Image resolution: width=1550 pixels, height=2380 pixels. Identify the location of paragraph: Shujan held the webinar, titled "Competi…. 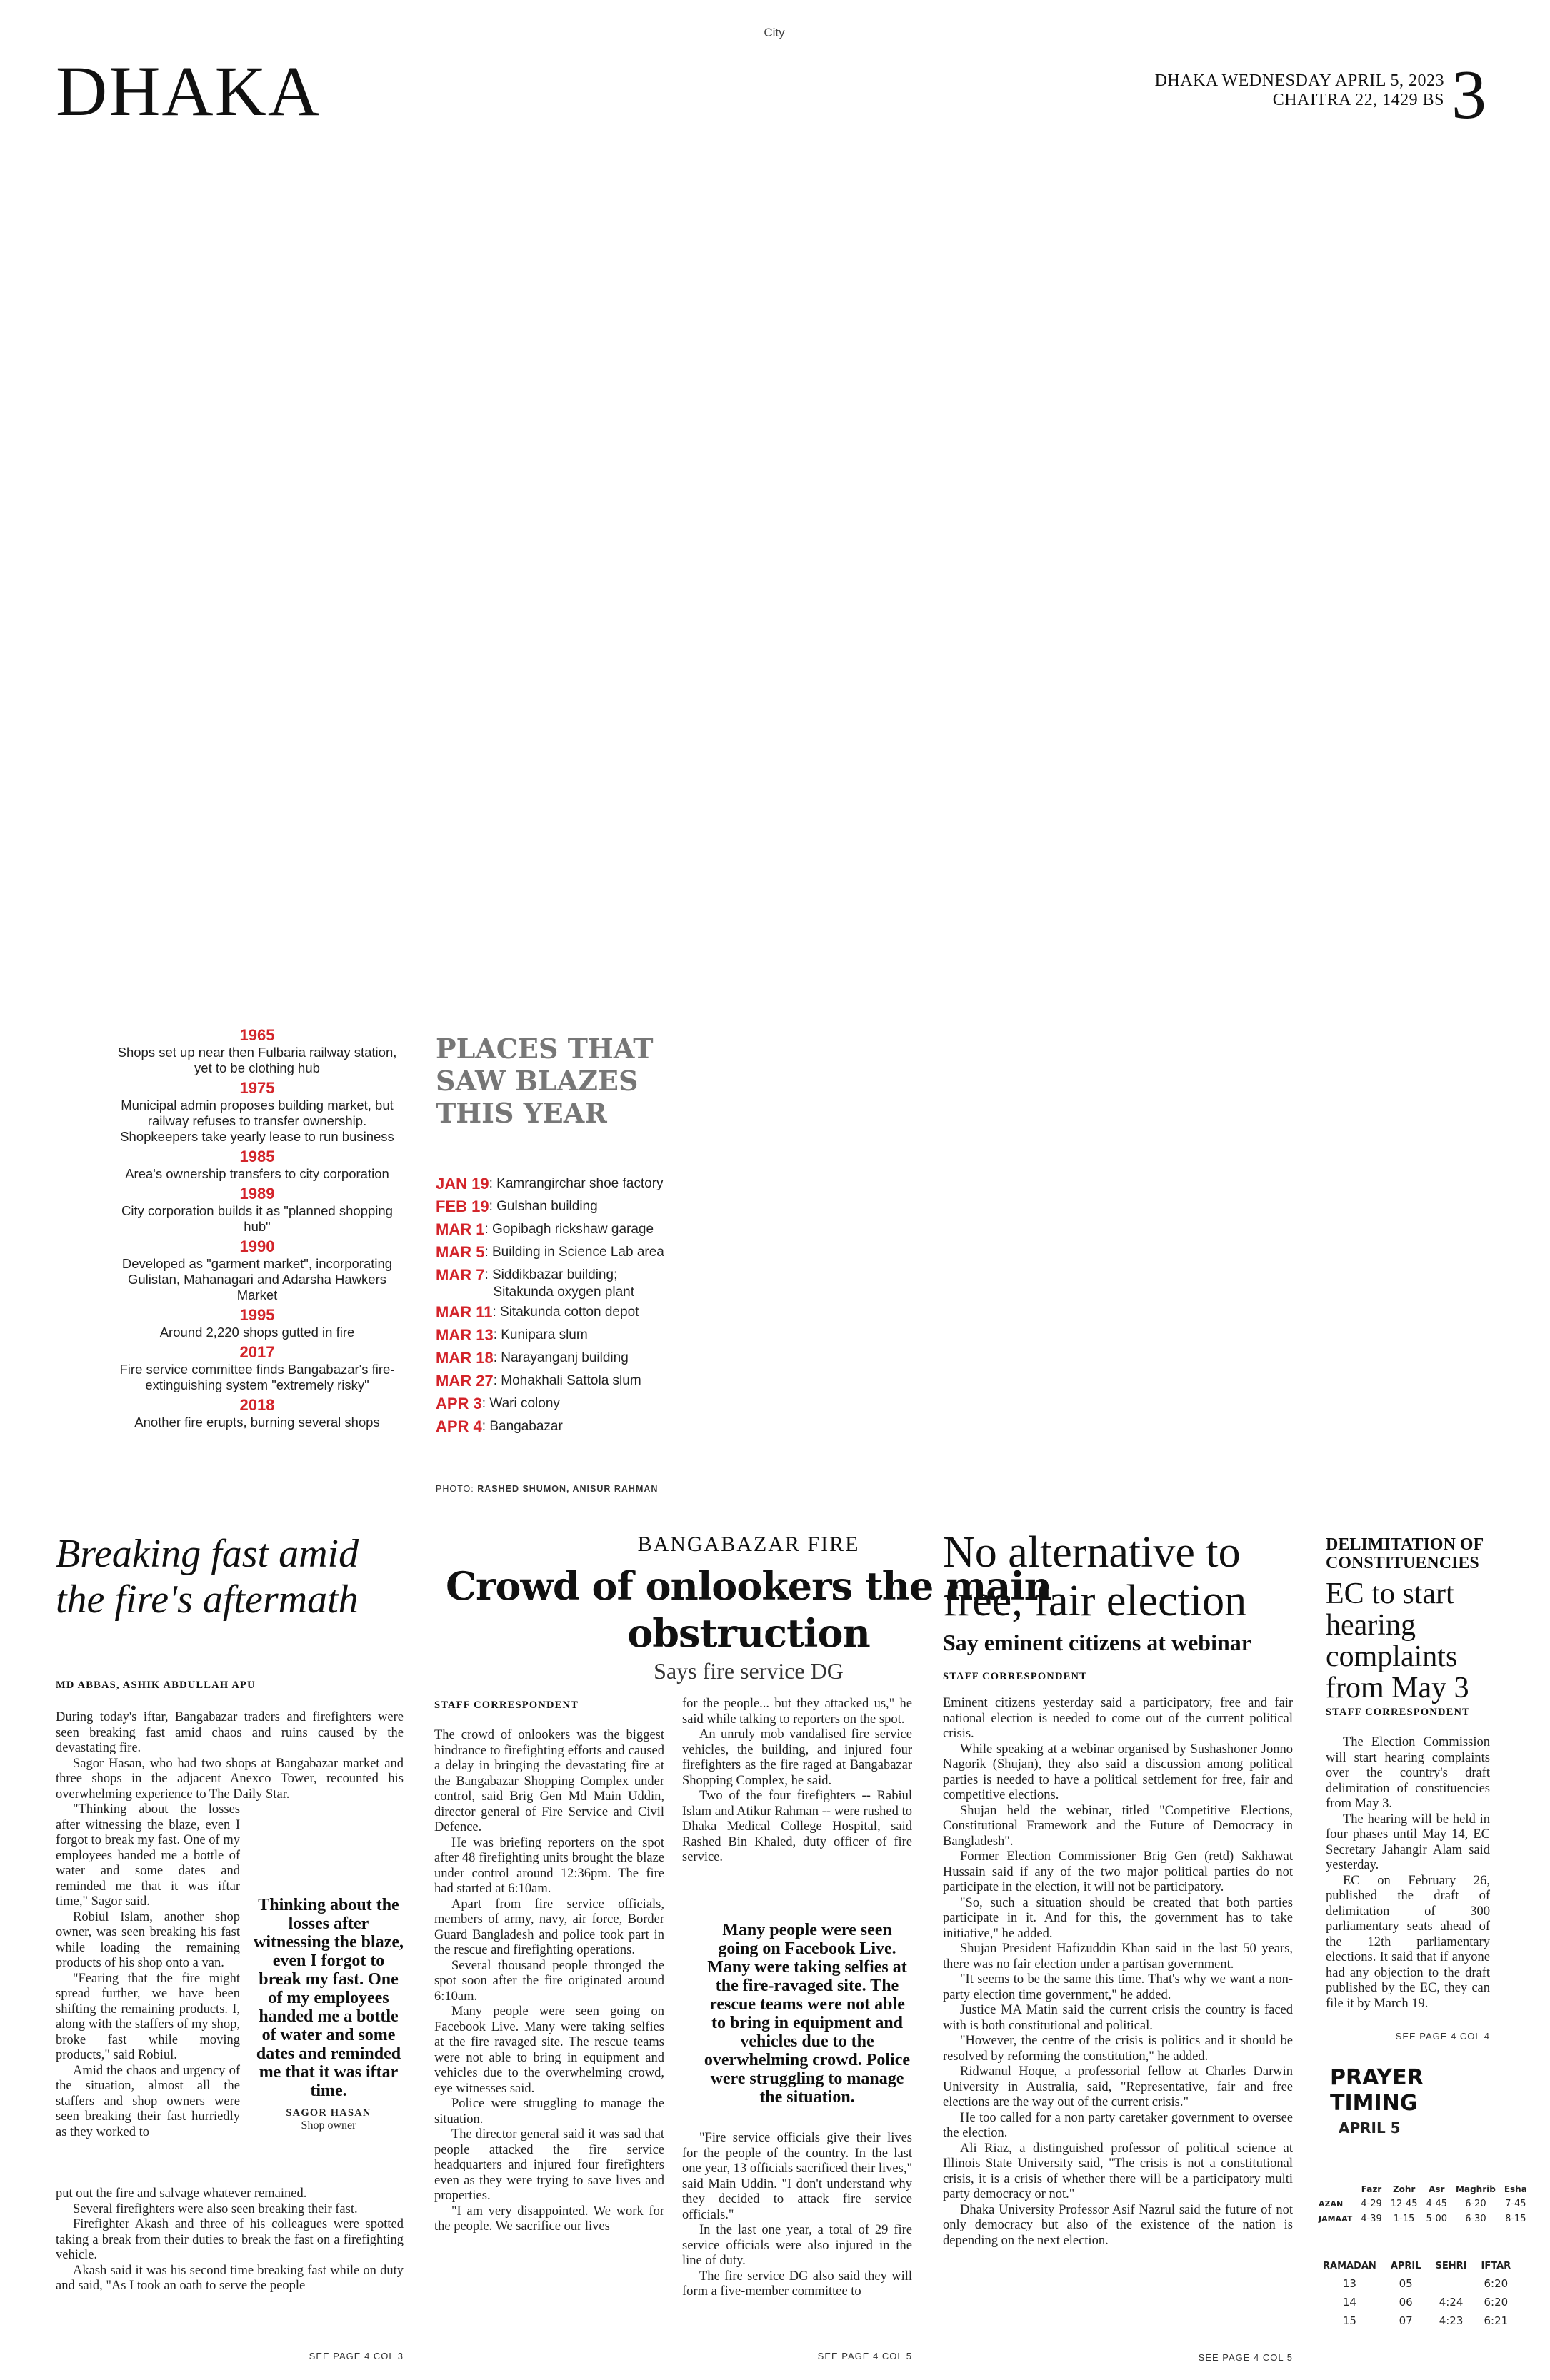
(1118, 1826).